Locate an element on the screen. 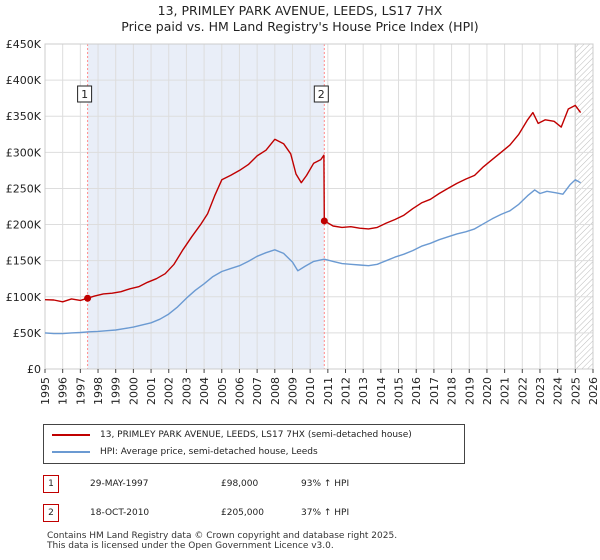  transaction-badge: 1 is located at coordinates (51, 484).